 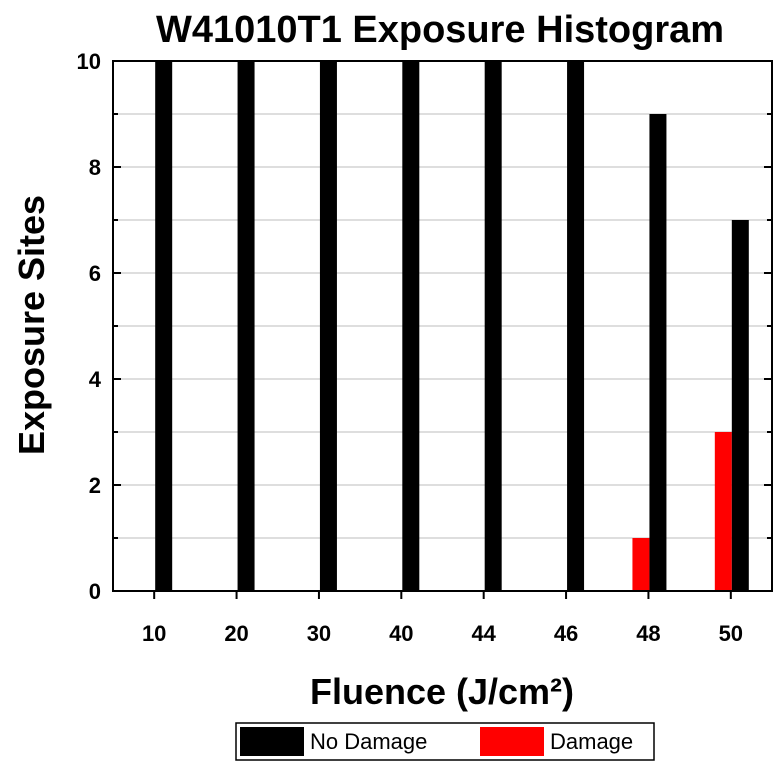 What do you see at coordinates (154, 633) in the screenshot?
I see `x-tick-label: 10` at bounding box center [154, 633].